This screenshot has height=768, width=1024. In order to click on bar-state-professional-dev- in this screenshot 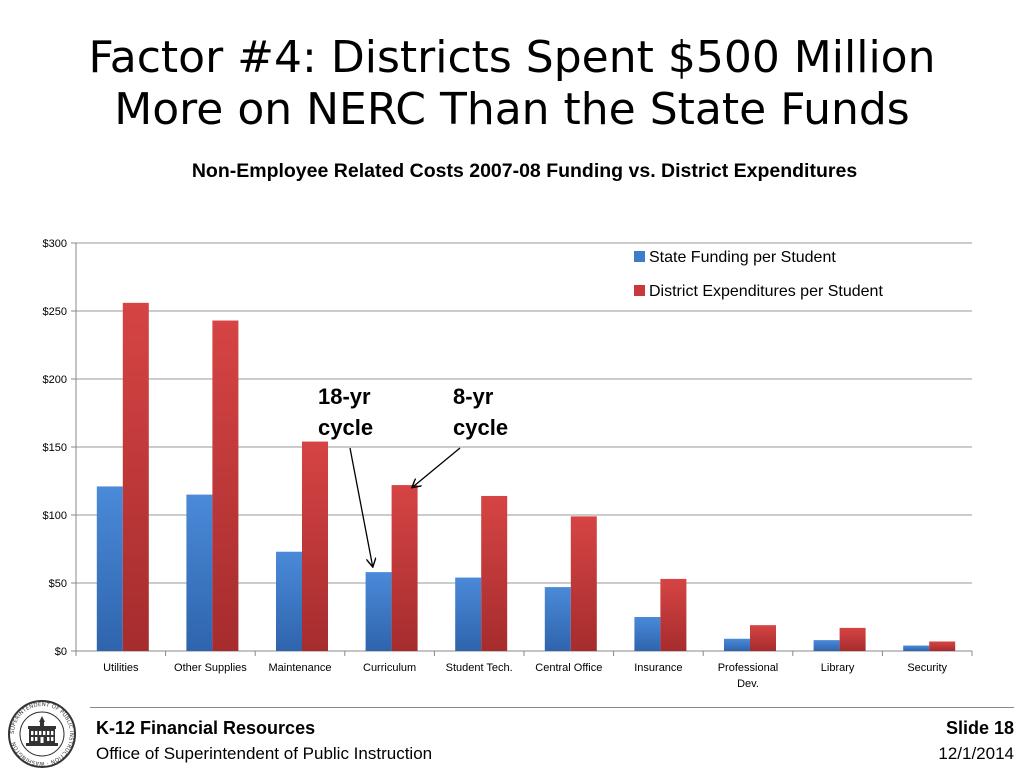, I will do `click(737, 644)`.